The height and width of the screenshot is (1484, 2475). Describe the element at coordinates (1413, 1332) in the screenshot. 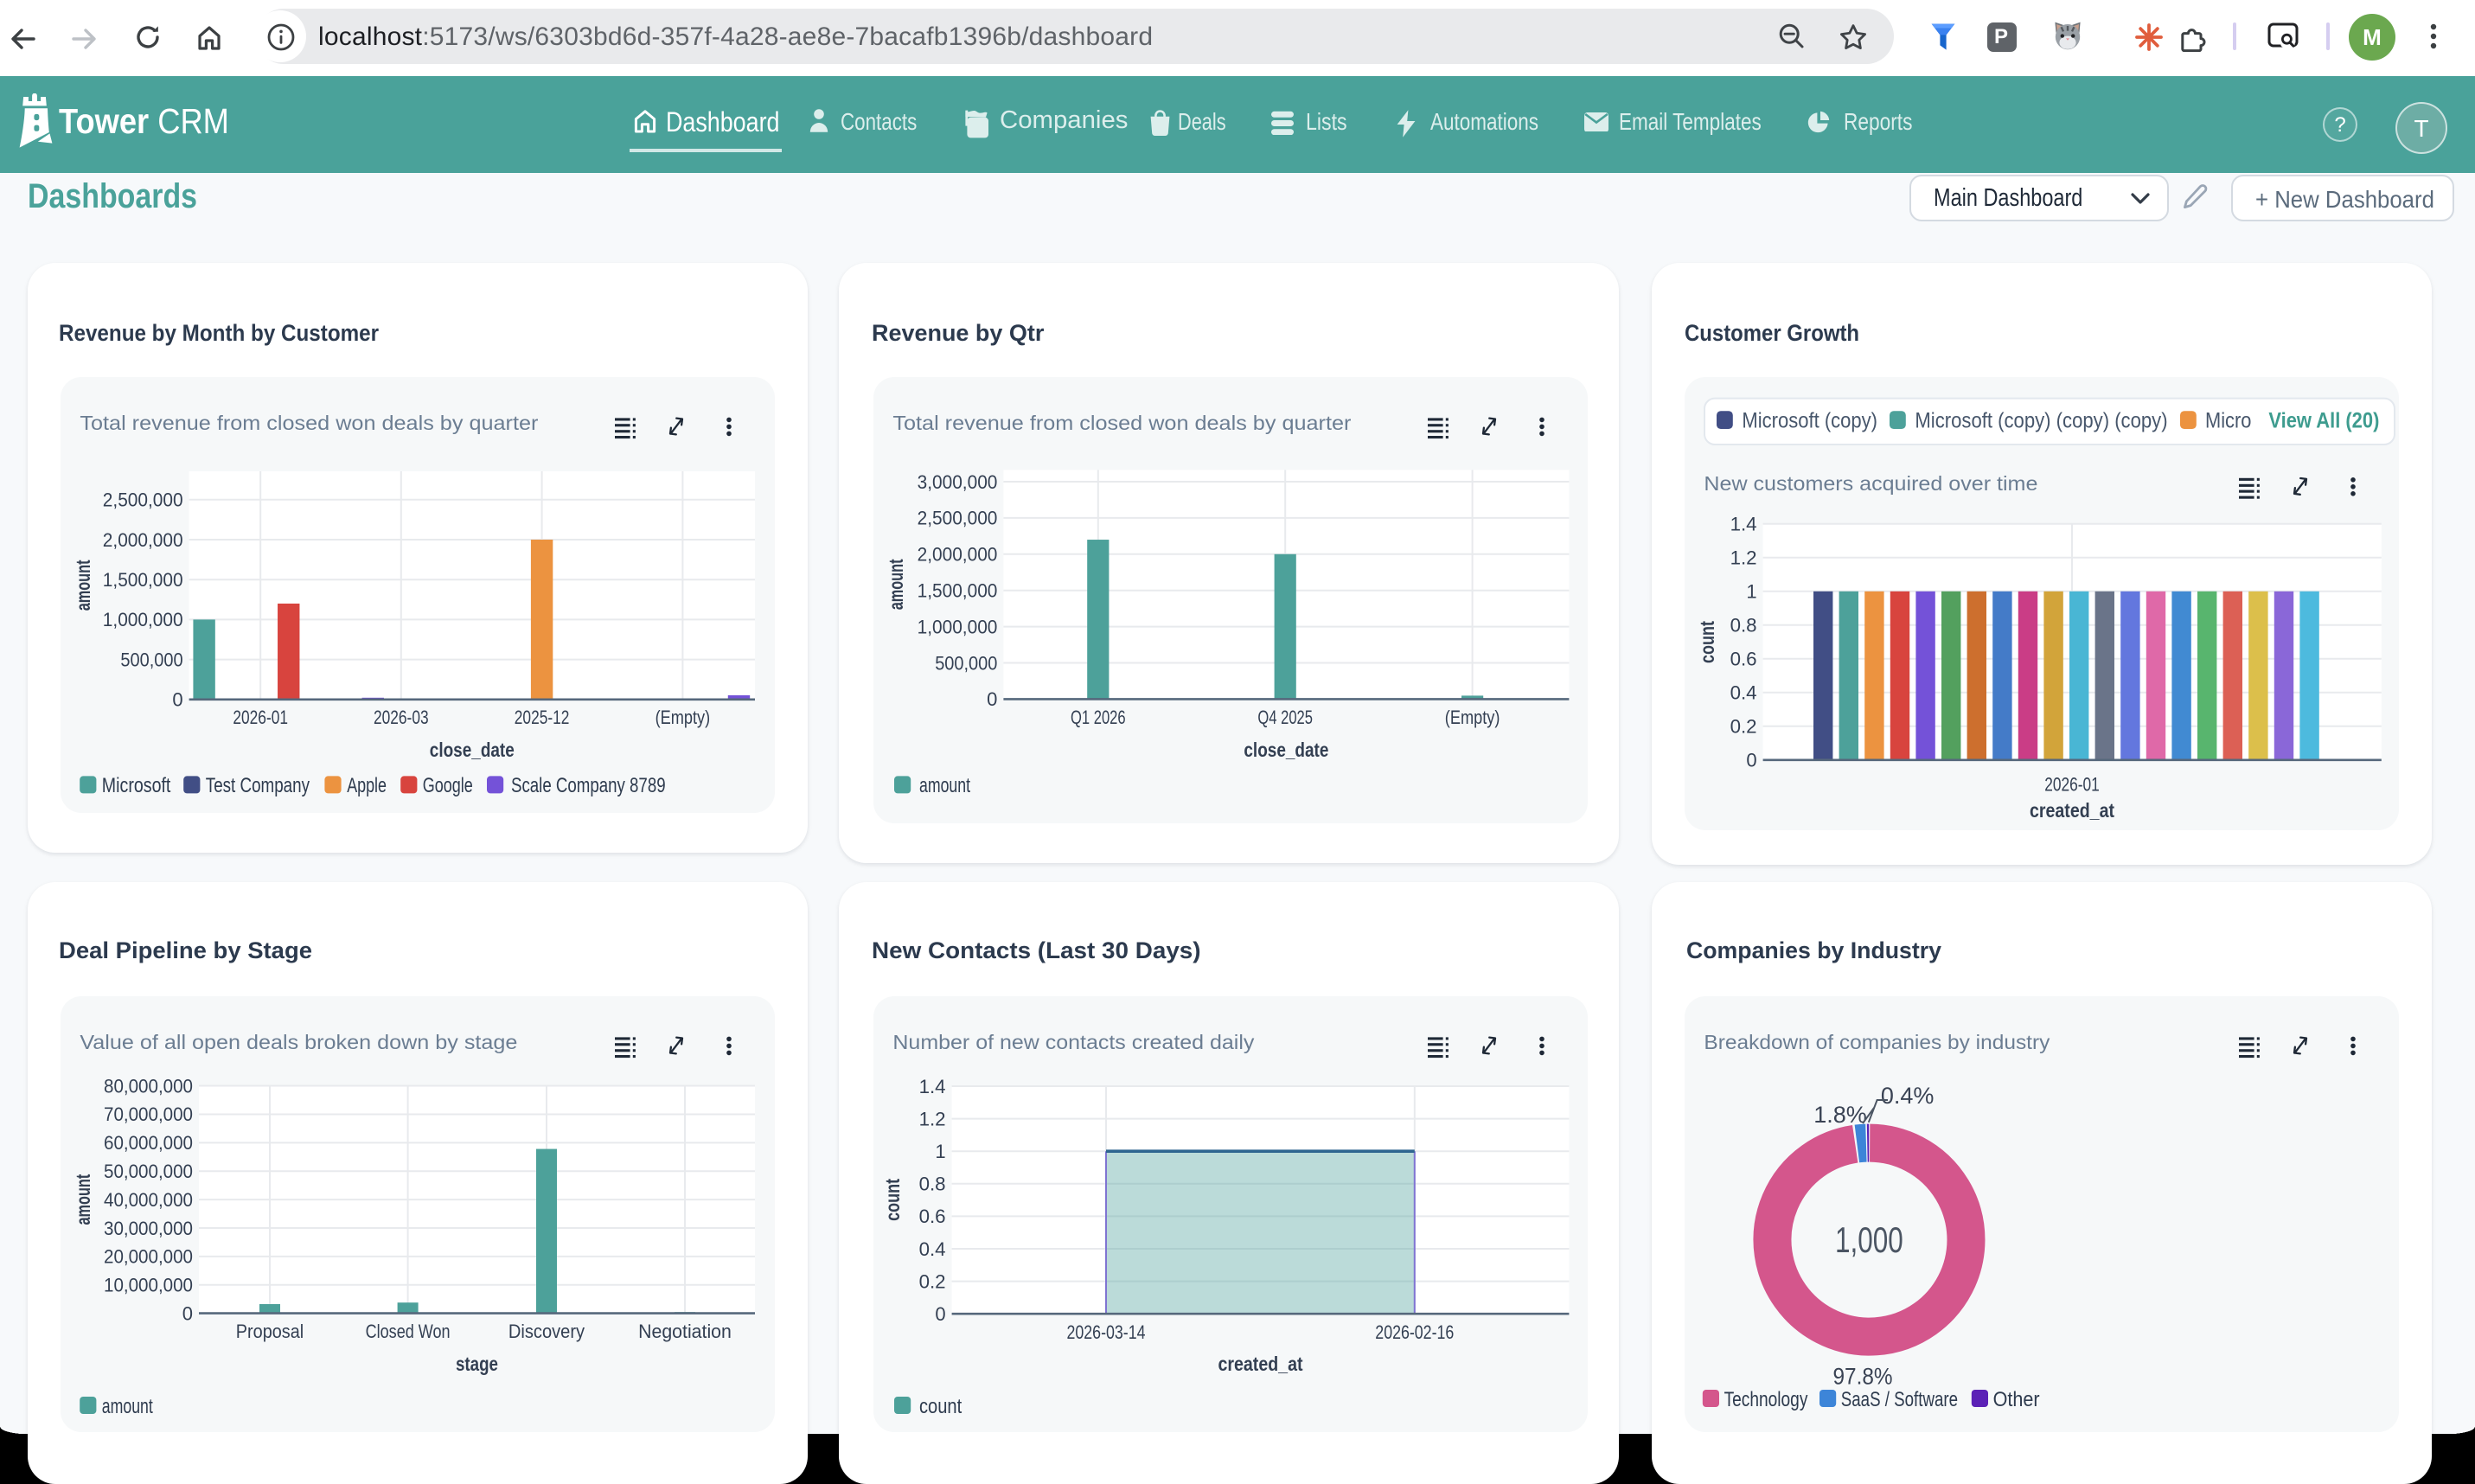

I see `svg-text: 2026-02-16` at that location.